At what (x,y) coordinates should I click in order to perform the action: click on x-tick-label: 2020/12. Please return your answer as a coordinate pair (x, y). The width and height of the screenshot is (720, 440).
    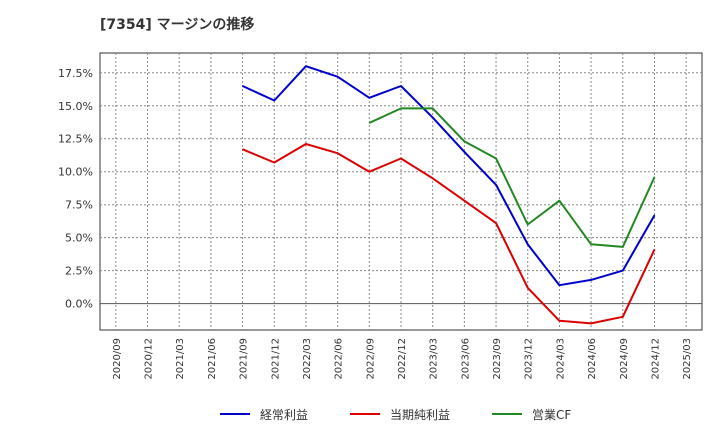
    Looking at the image, I should click on (149, 359).